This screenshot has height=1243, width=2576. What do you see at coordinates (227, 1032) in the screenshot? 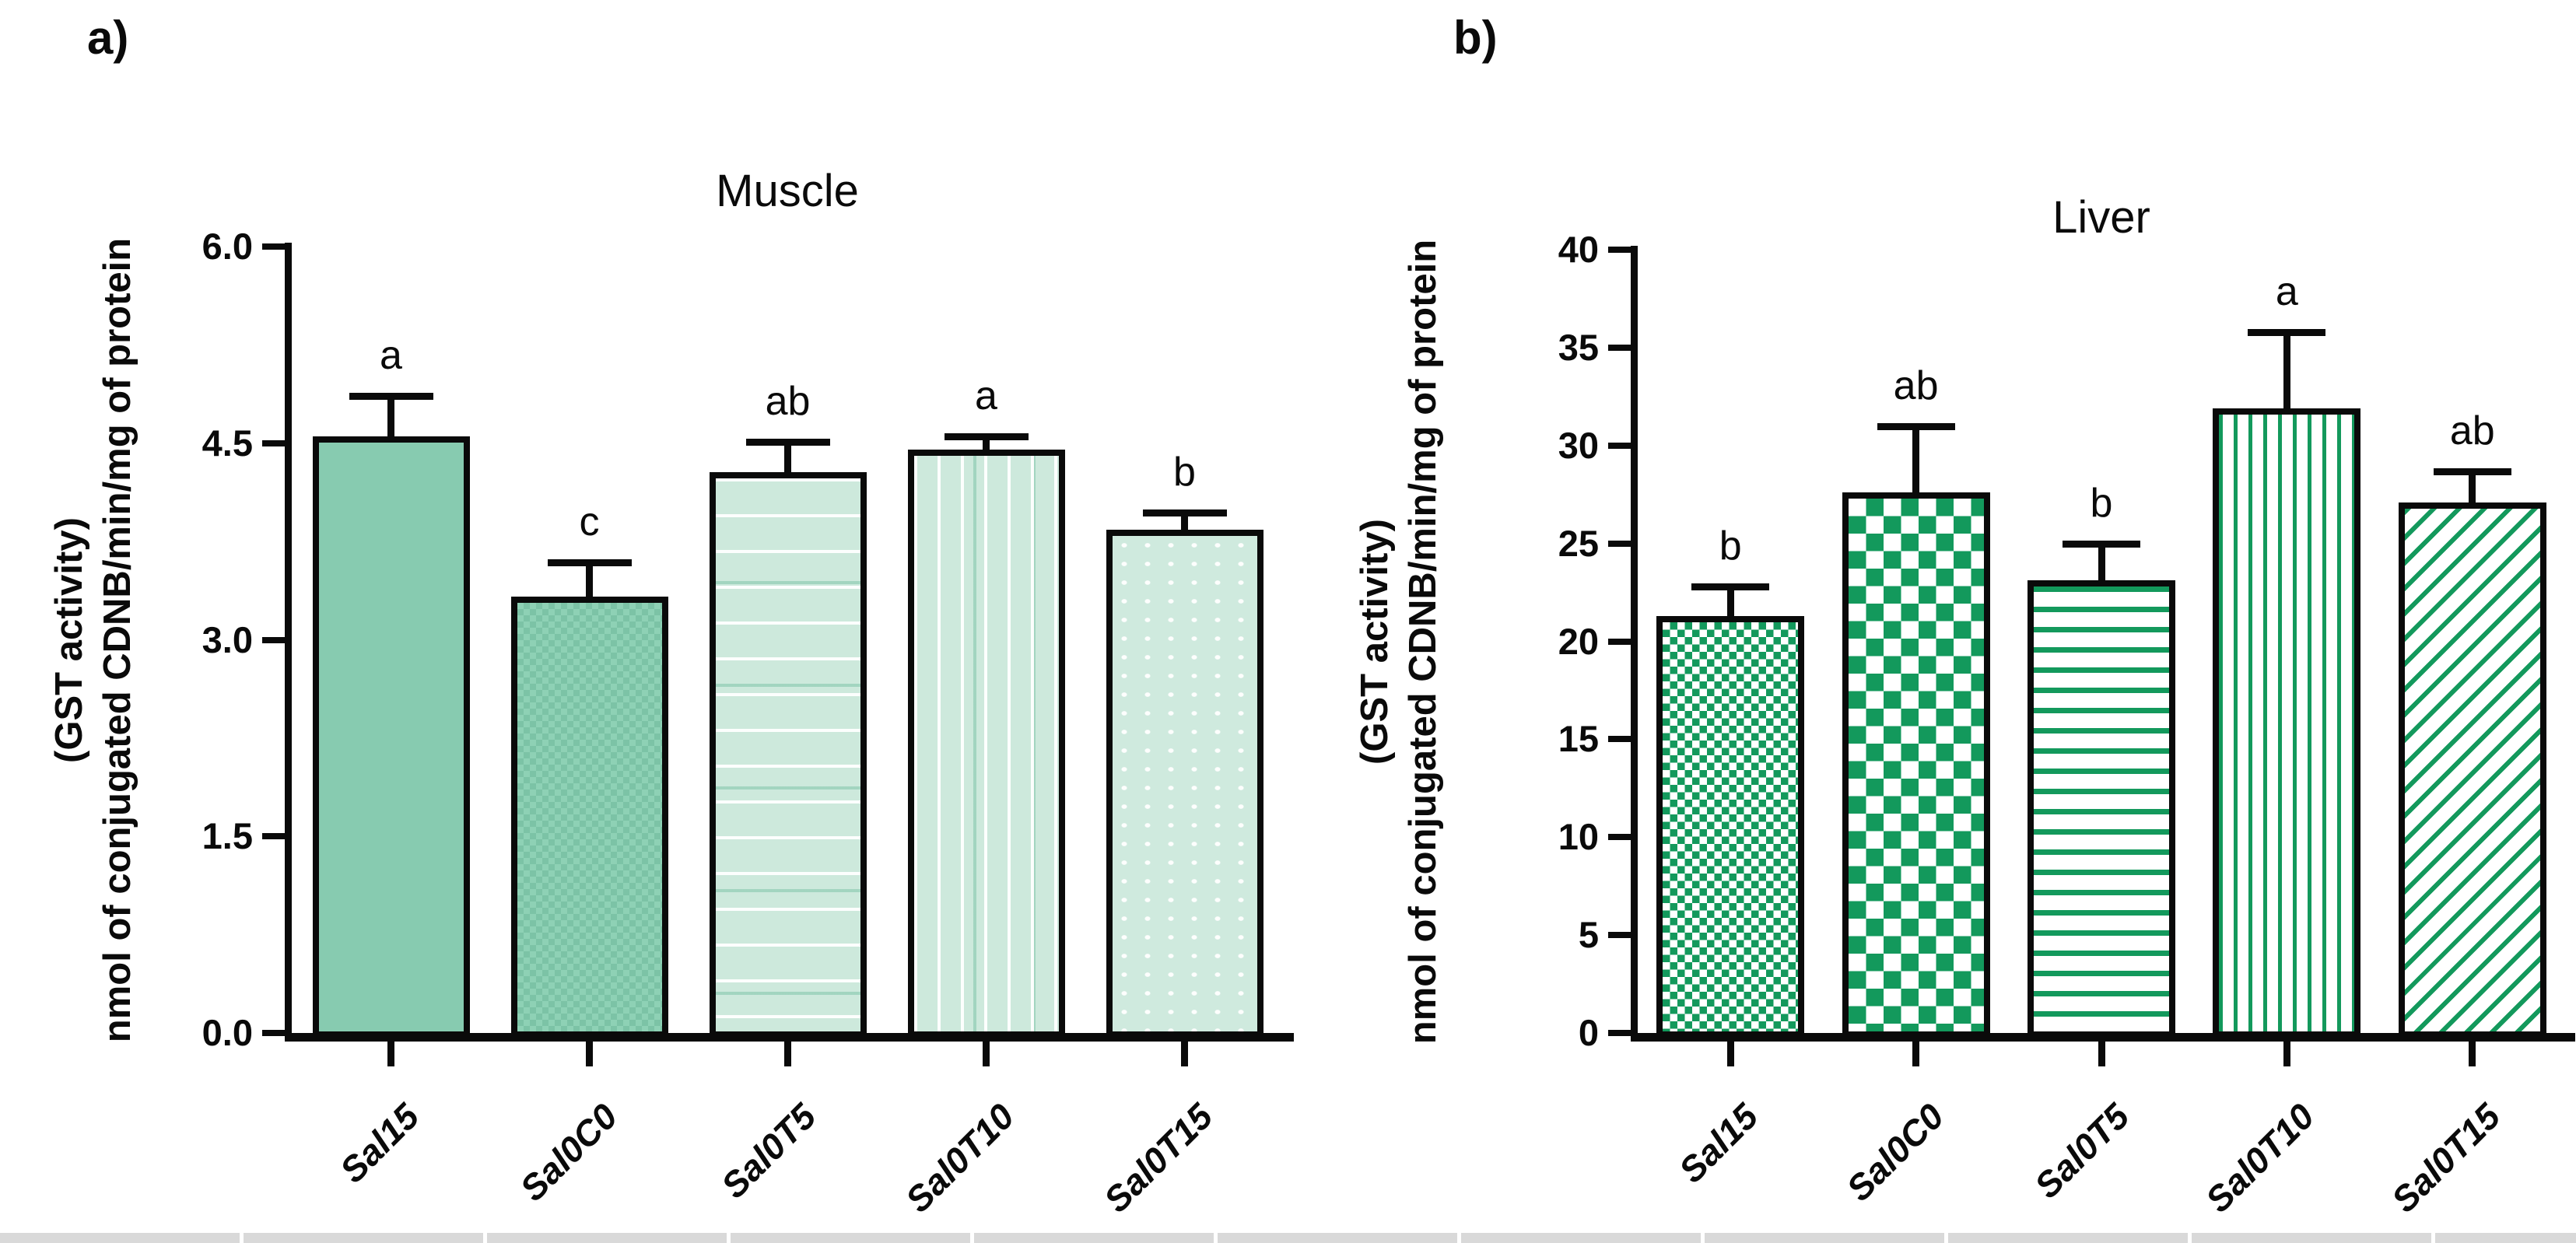
I see `y-tick-label: 0.0` at bounding box center [227, 1032].